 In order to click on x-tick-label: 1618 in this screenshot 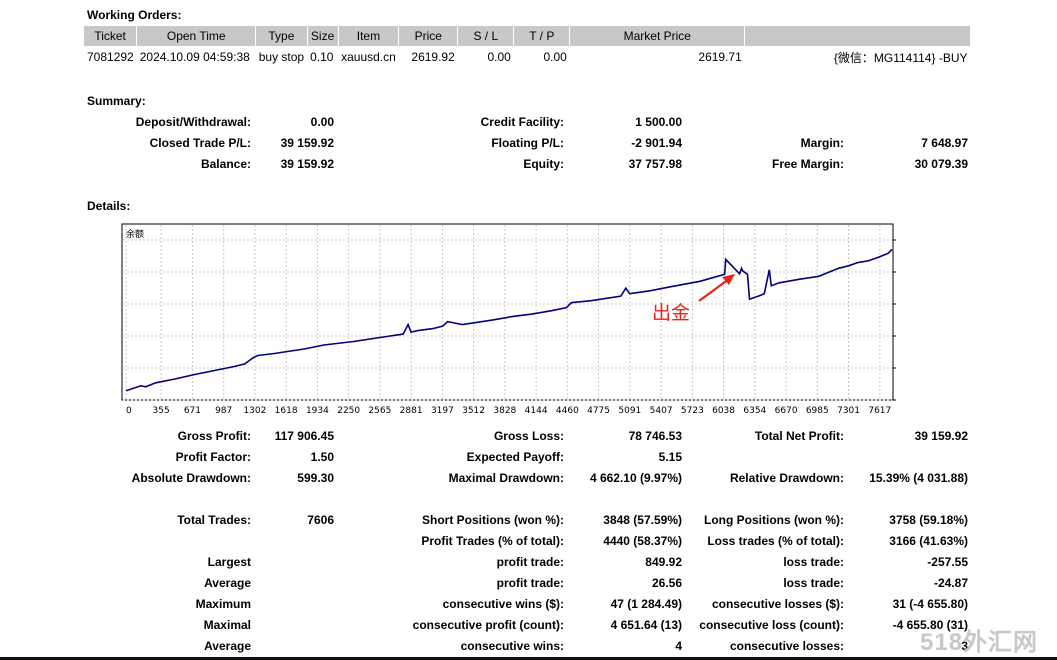, I will do `click(286, 411)`.